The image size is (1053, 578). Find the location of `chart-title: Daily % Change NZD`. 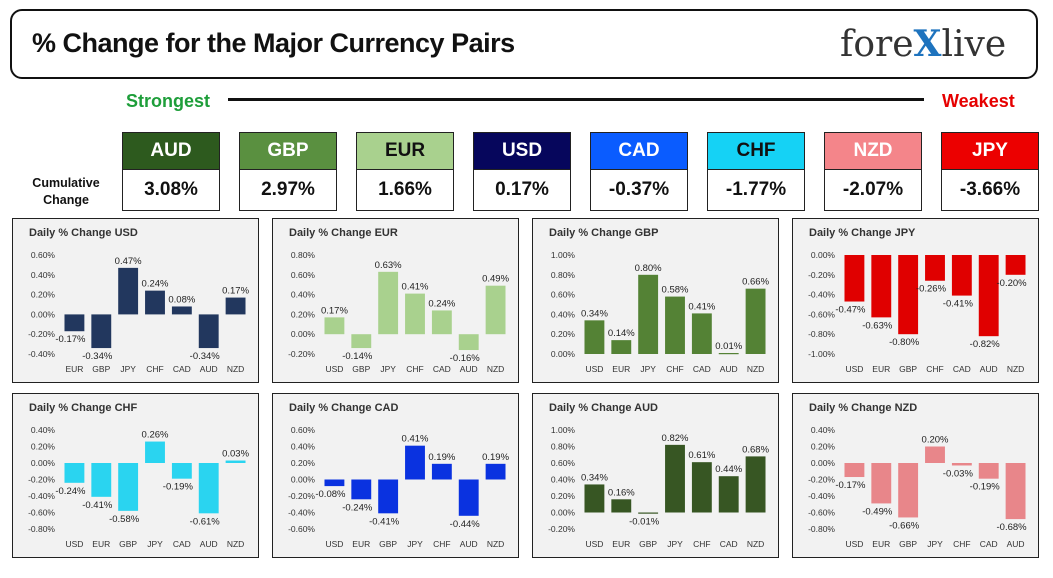

chart-title: Daily % Change NZD is located at coordinates (863, 408).